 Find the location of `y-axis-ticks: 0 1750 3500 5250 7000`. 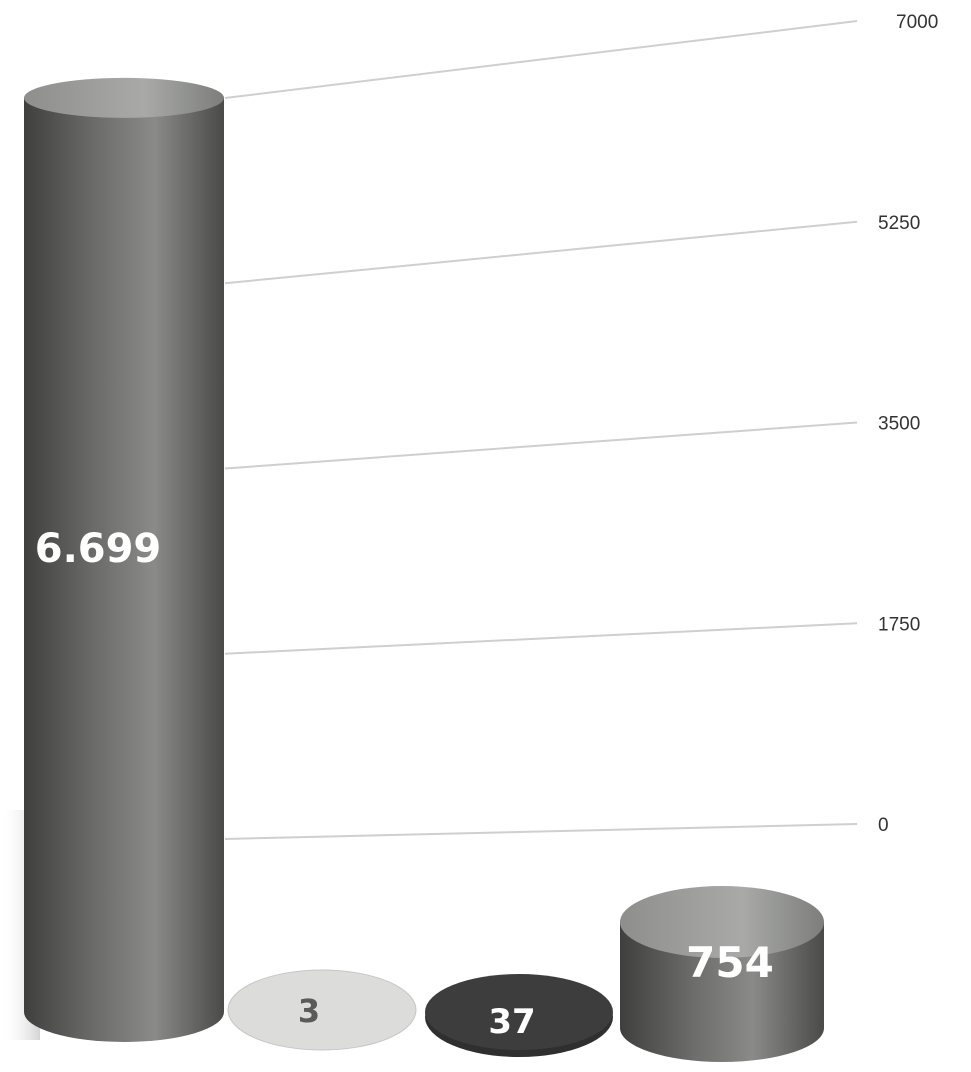

y-axis-ticks: 0 1750 3500 5250 7000 is located at coordinates (908, 424).